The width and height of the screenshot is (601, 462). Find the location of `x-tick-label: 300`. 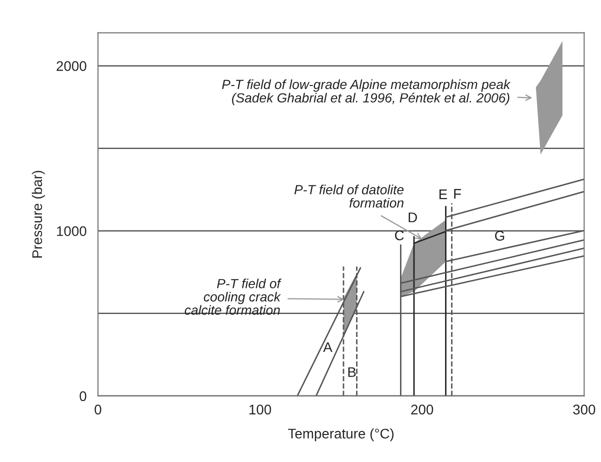

x-tick-label: 300 is located at coordinates (584, 409).